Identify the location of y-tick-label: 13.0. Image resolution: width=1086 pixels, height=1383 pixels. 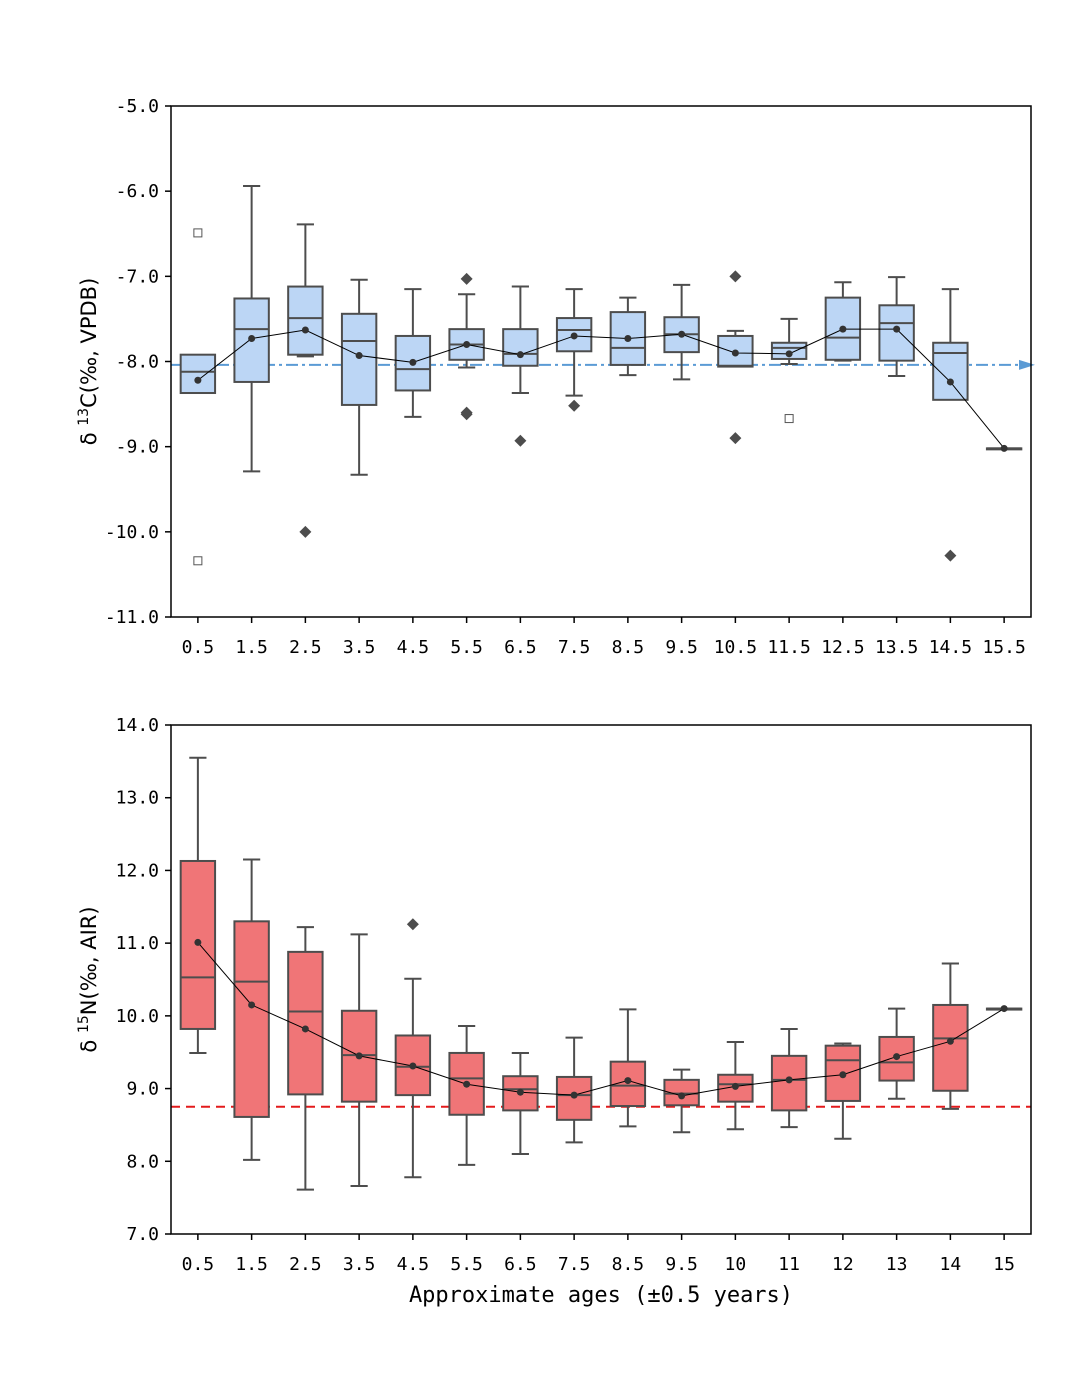
(137, 798).